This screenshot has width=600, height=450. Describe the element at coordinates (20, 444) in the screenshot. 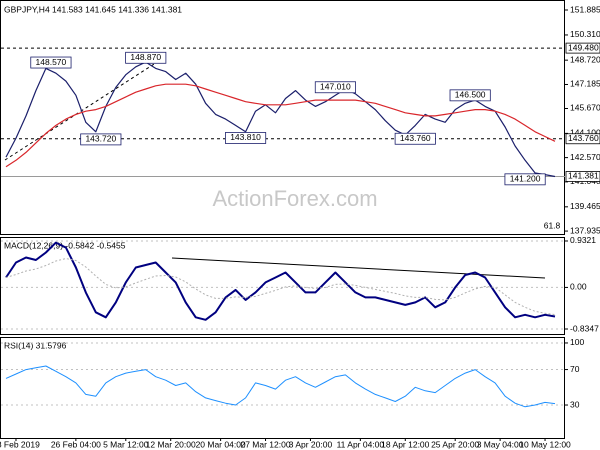

I see `x-tick-label: 18 Feb 2019` at that location.